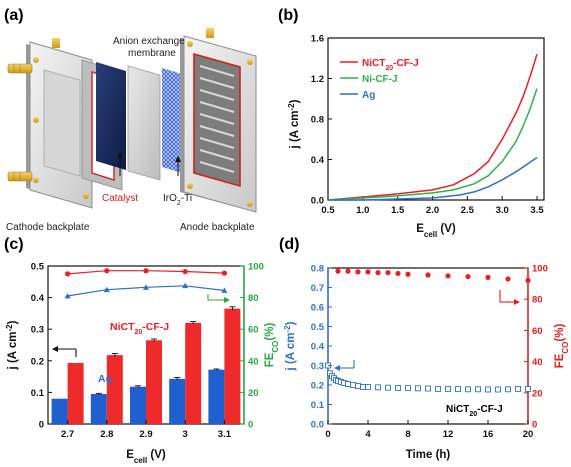 Image resolution: width=571 pixels, height=467 pixels. What do you see at coordinates (537, 393) in the screenshot?
I see `panel-d-y2tick-label: 20` at bounding box center [537, 393].